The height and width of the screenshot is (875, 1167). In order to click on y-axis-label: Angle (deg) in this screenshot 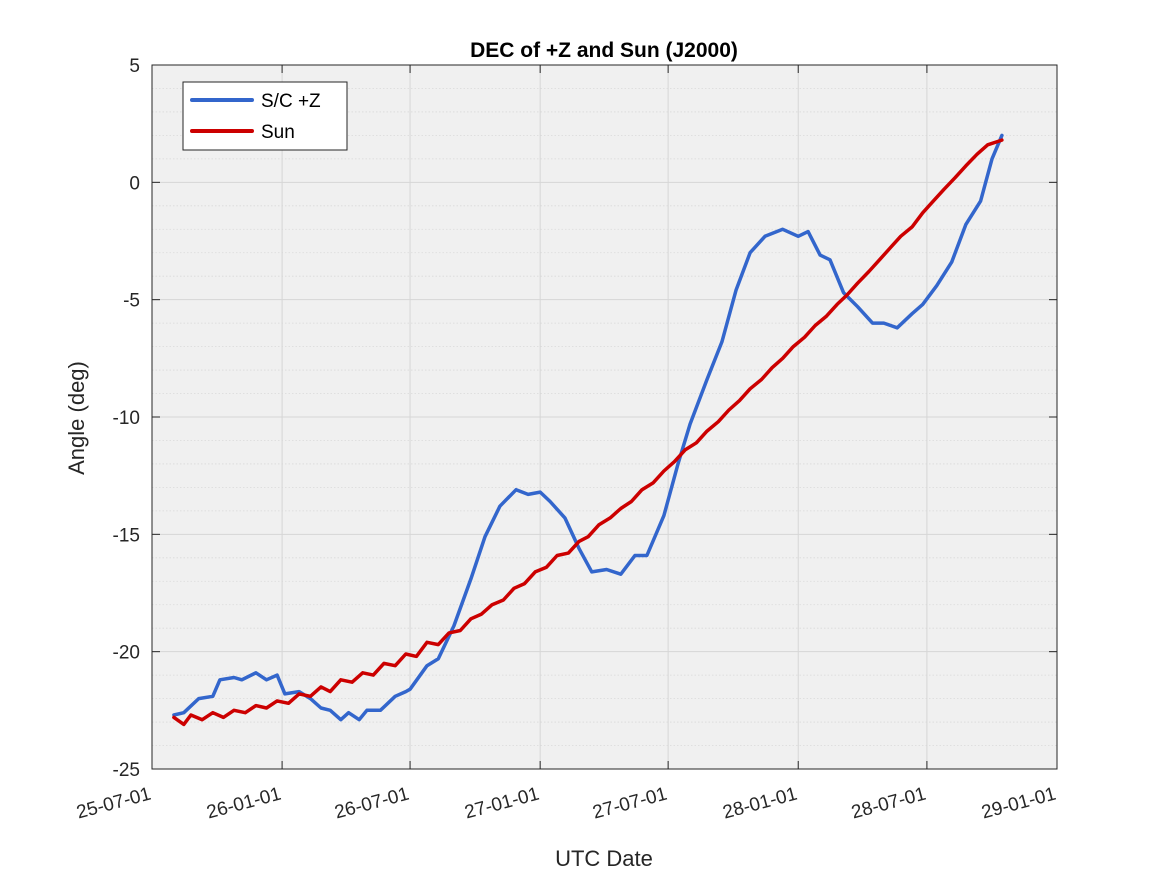, I will do `click(76, 418)`.